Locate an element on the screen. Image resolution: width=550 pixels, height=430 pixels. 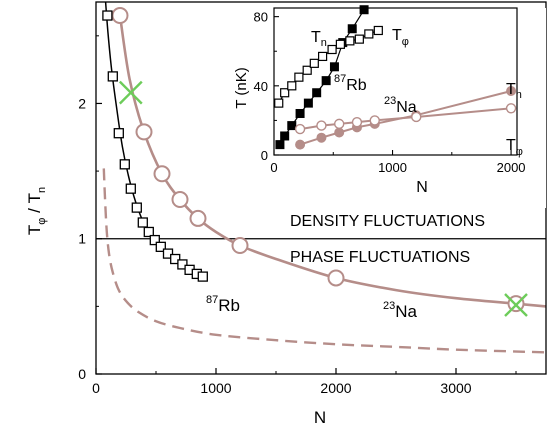
cross-0-b is located at coordinates (130, 92).